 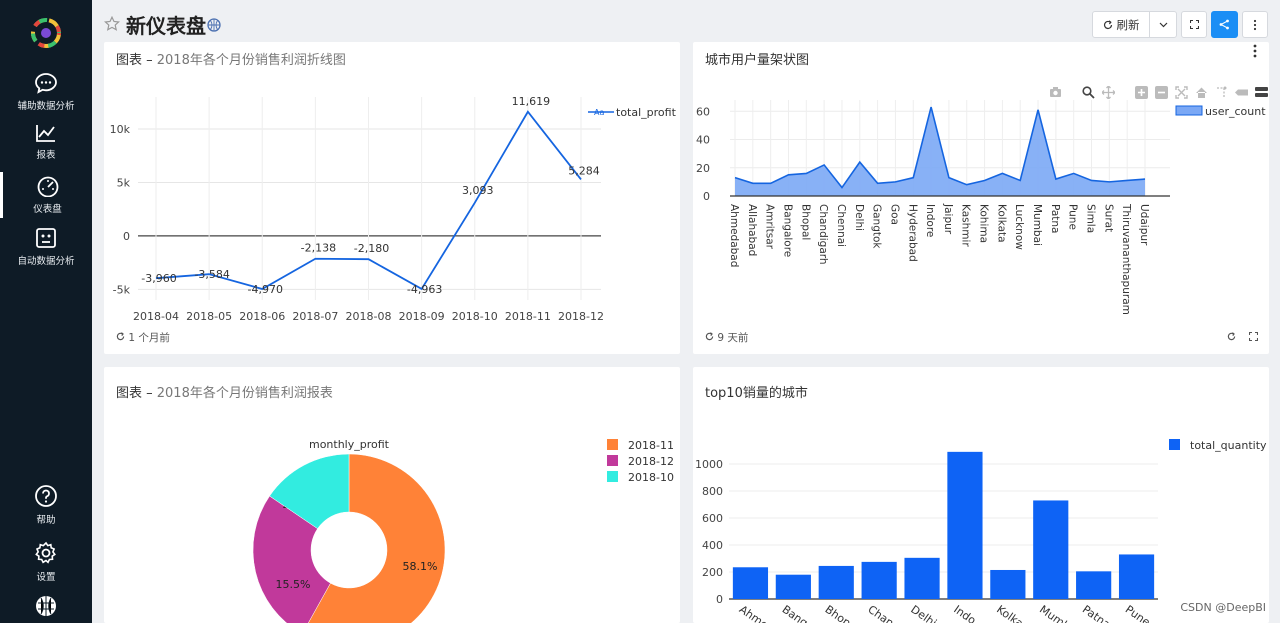 What do you see at coordinates (754, 613) in the screenshot?
I see `x-tick-label: Ahme` at bounding box center [754, 613].